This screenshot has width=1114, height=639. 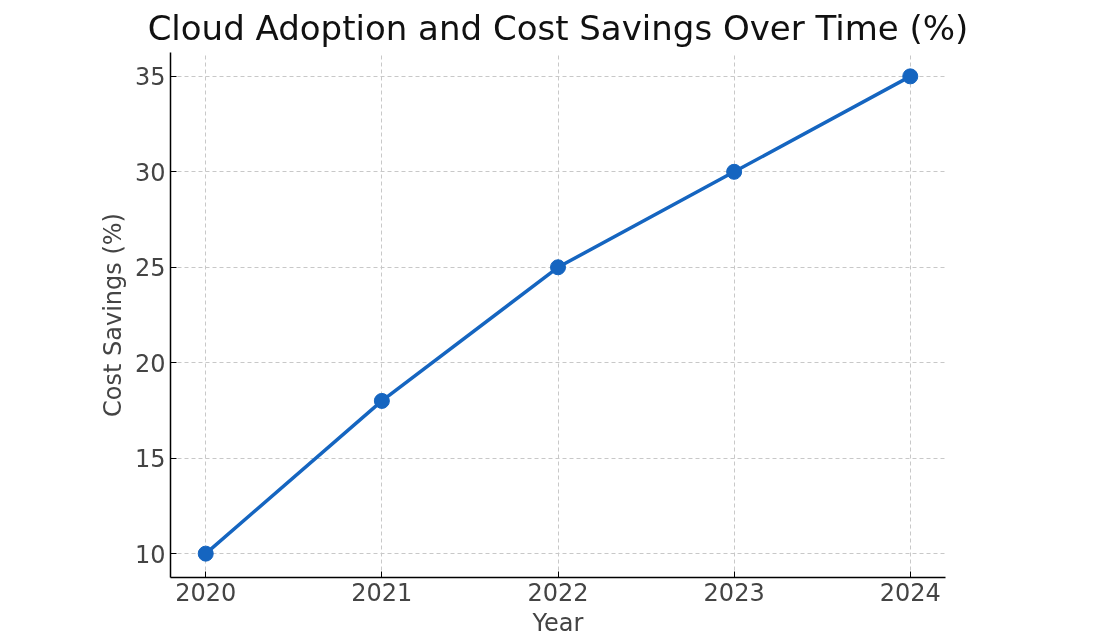 What do you see at coordinates (150, 554) in the screenshot?
I see `y-tick-label: 10` at bounding box center [150, 554].